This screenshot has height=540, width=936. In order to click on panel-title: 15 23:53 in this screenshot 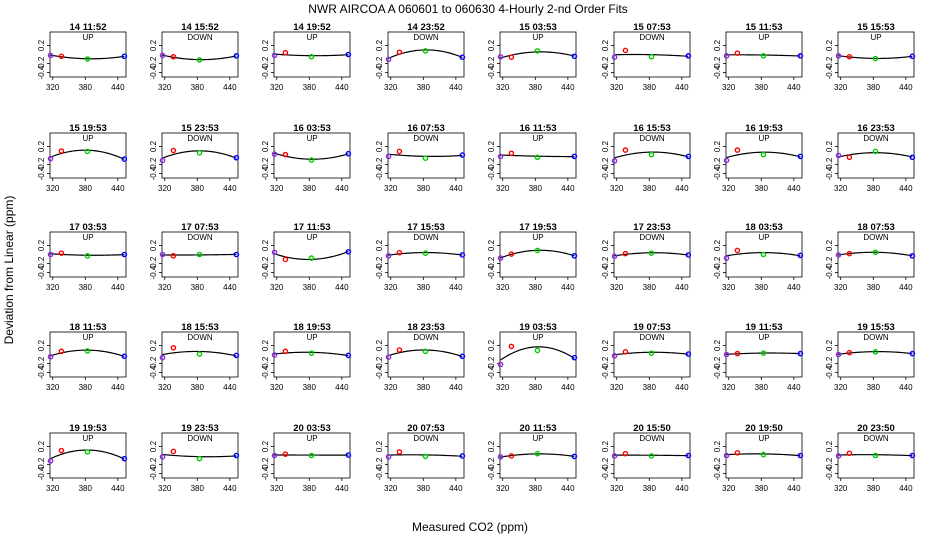, I will do `click(200, 128)`.